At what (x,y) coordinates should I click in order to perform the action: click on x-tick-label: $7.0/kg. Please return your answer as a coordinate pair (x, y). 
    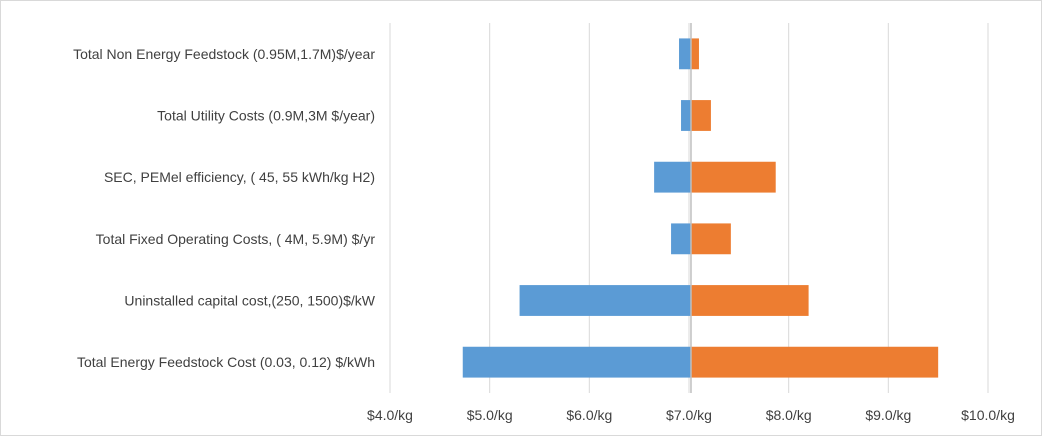
    Looking at the image, I should click on (689, 415).